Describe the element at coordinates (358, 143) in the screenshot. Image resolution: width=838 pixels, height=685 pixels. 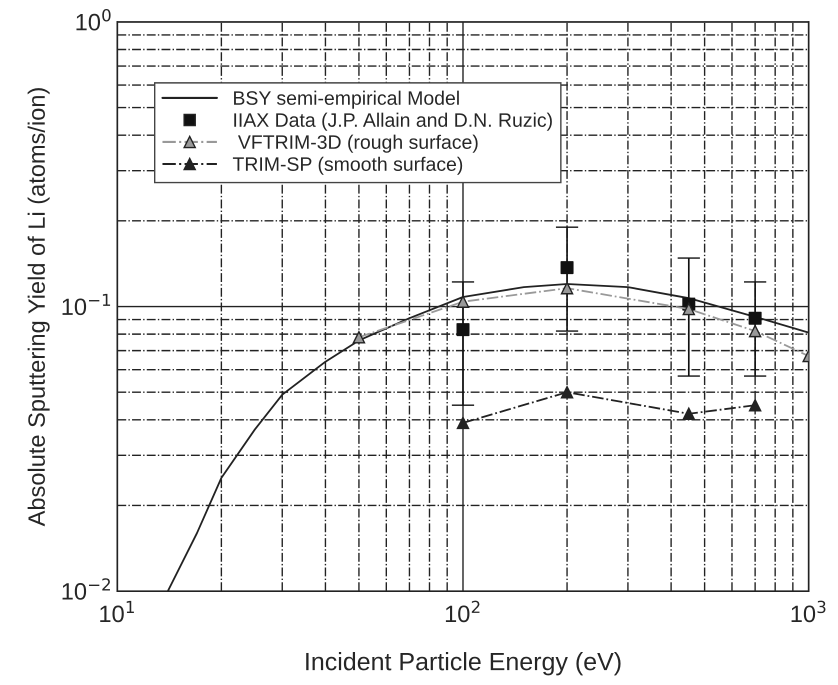
I see `legend-label: VFTRIM-3D (rough surface)` at that location.